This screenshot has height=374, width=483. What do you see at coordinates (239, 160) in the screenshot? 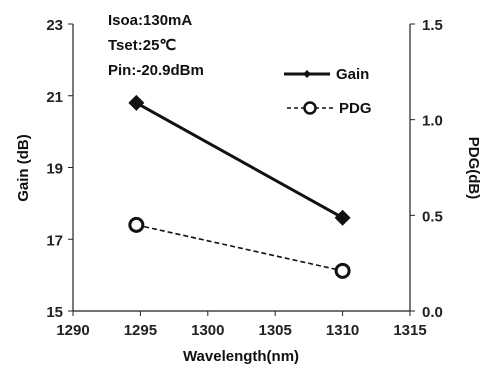
I see `series-line-gain` at bounding box center [239, 160].